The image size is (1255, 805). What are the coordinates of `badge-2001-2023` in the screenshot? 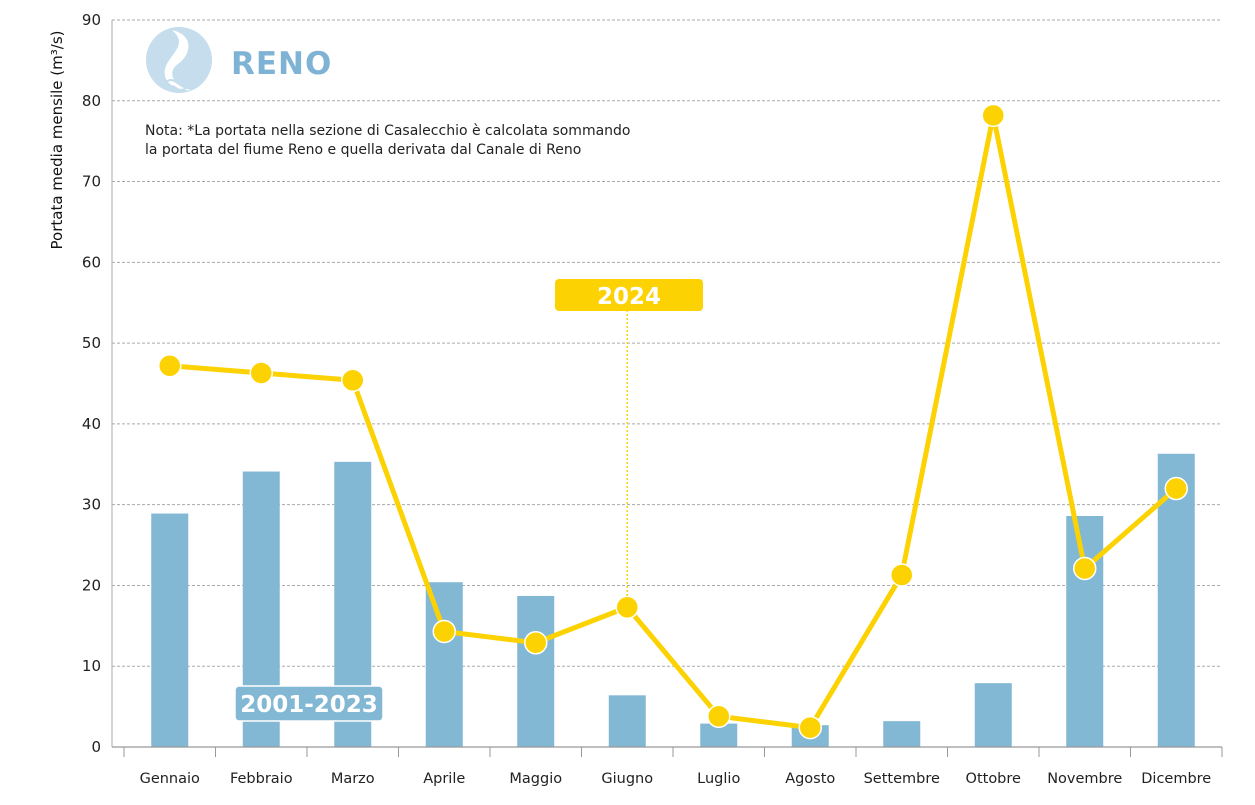 It's located at (309, 703).